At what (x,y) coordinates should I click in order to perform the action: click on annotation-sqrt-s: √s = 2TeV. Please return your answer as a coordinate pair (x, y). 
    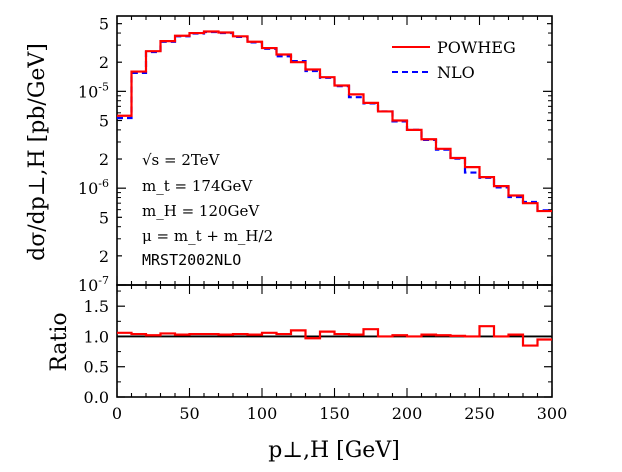
    Looking at the image, I should click on (181, 160).